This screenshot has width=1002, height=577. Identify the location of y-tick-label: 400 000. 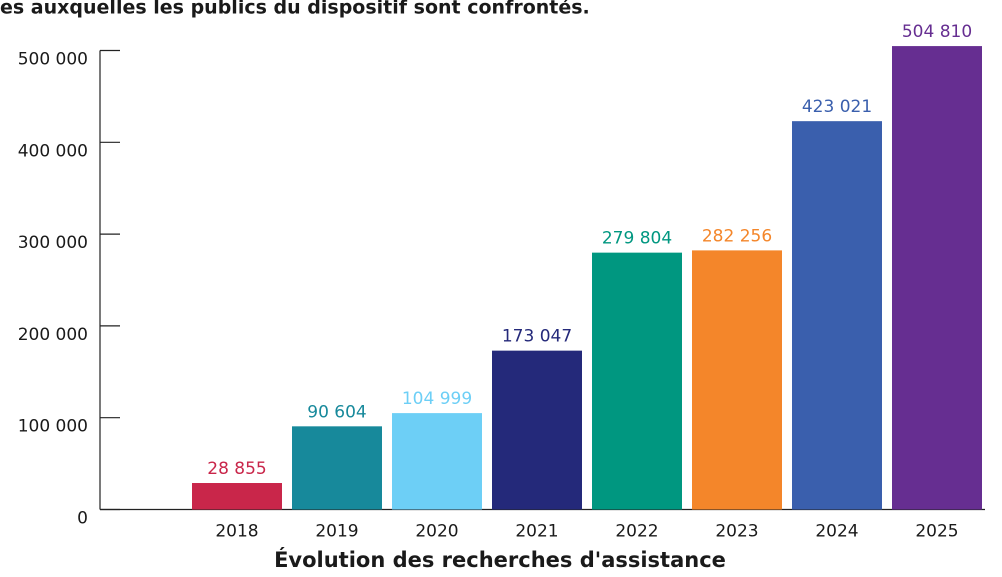
(53, 151).